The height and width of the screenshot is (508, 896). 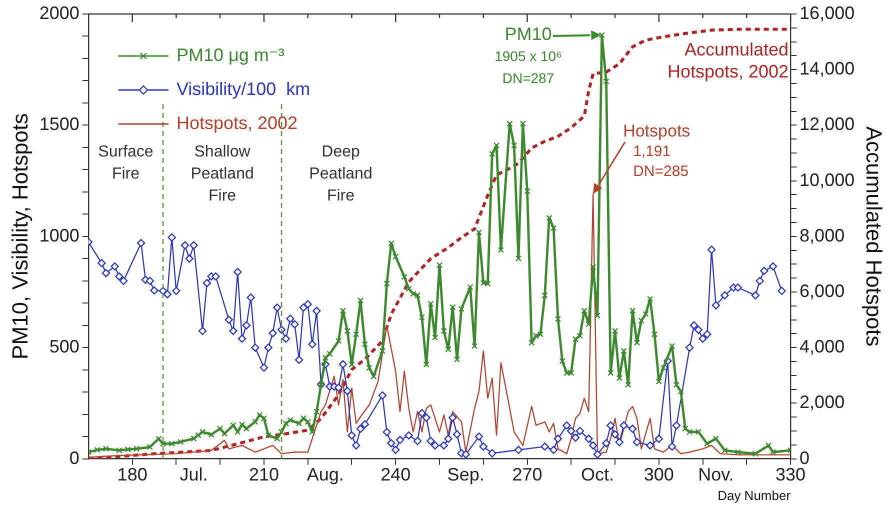 I want to click on y-tick-label: 1000, so click(x=59, y=235).